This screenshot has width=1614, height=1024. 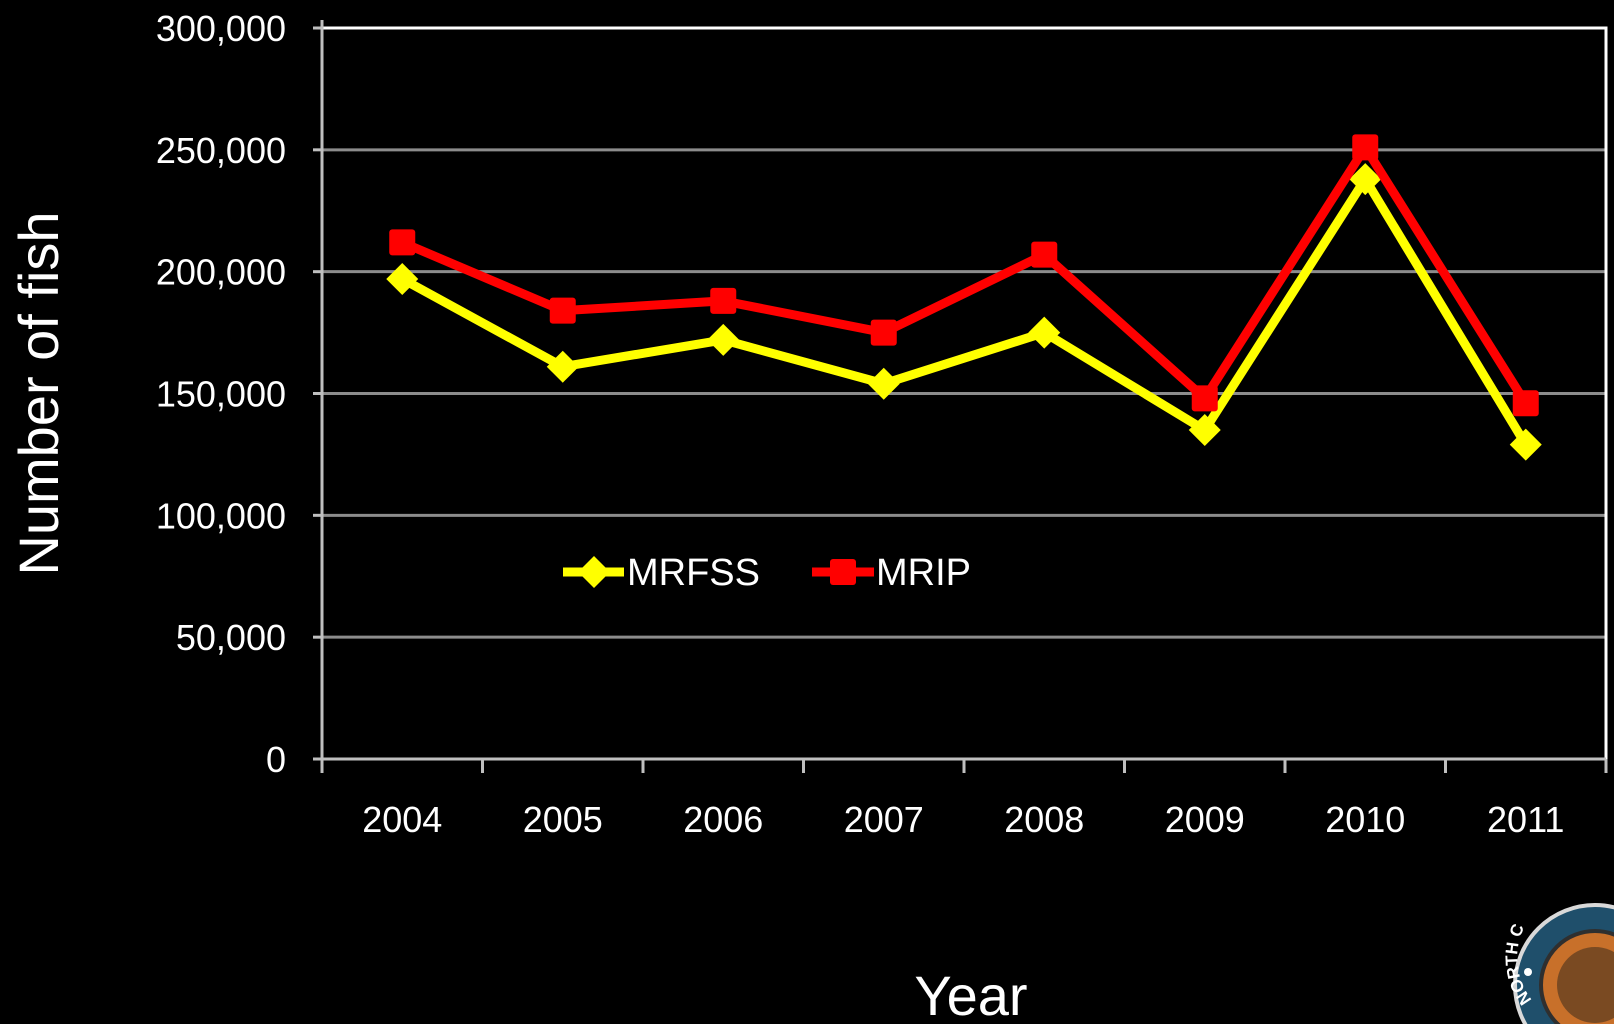 I want to click on legend-marker-mrip, so click(x=843, y=572).